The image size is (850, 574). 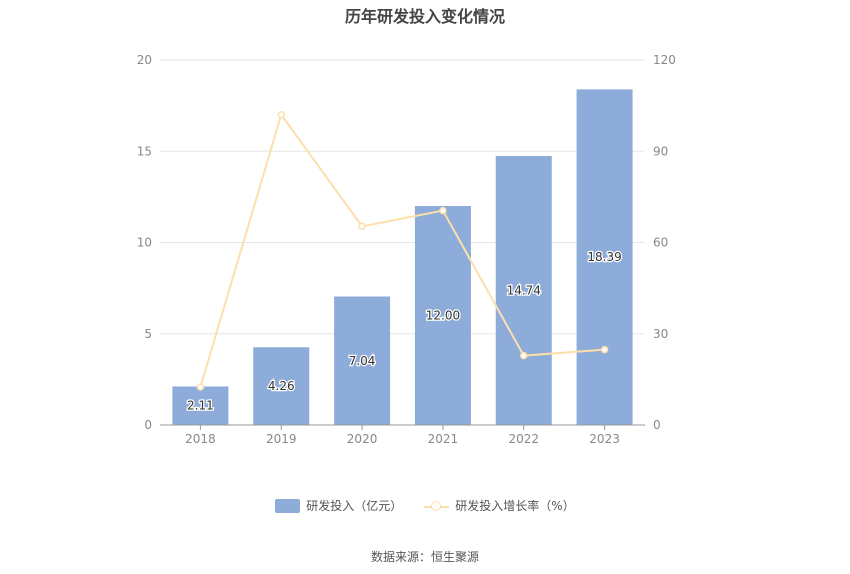 I want to click on y-right-tick-label: 0, so click(x=657, y=425).